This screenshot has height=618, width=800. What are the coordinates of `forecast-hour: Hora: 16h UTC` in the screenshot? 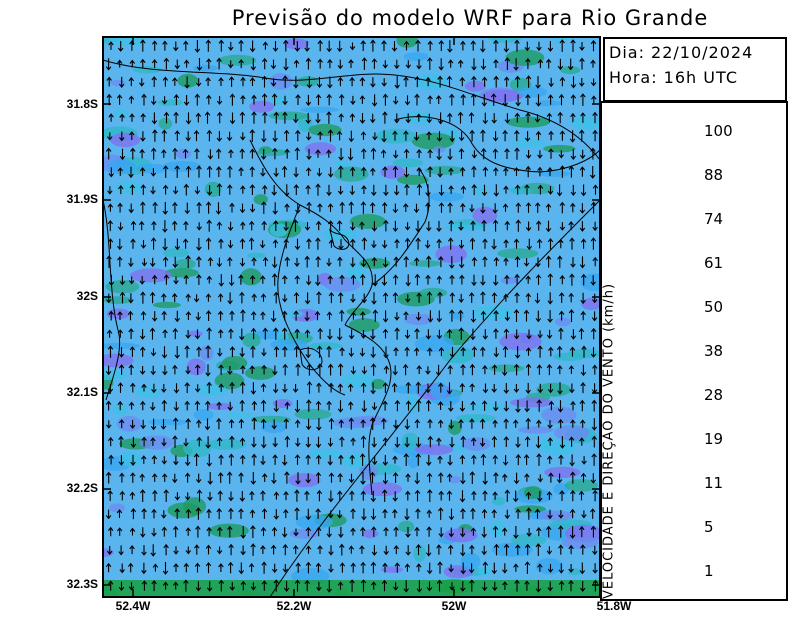 It's located at (673, 77).